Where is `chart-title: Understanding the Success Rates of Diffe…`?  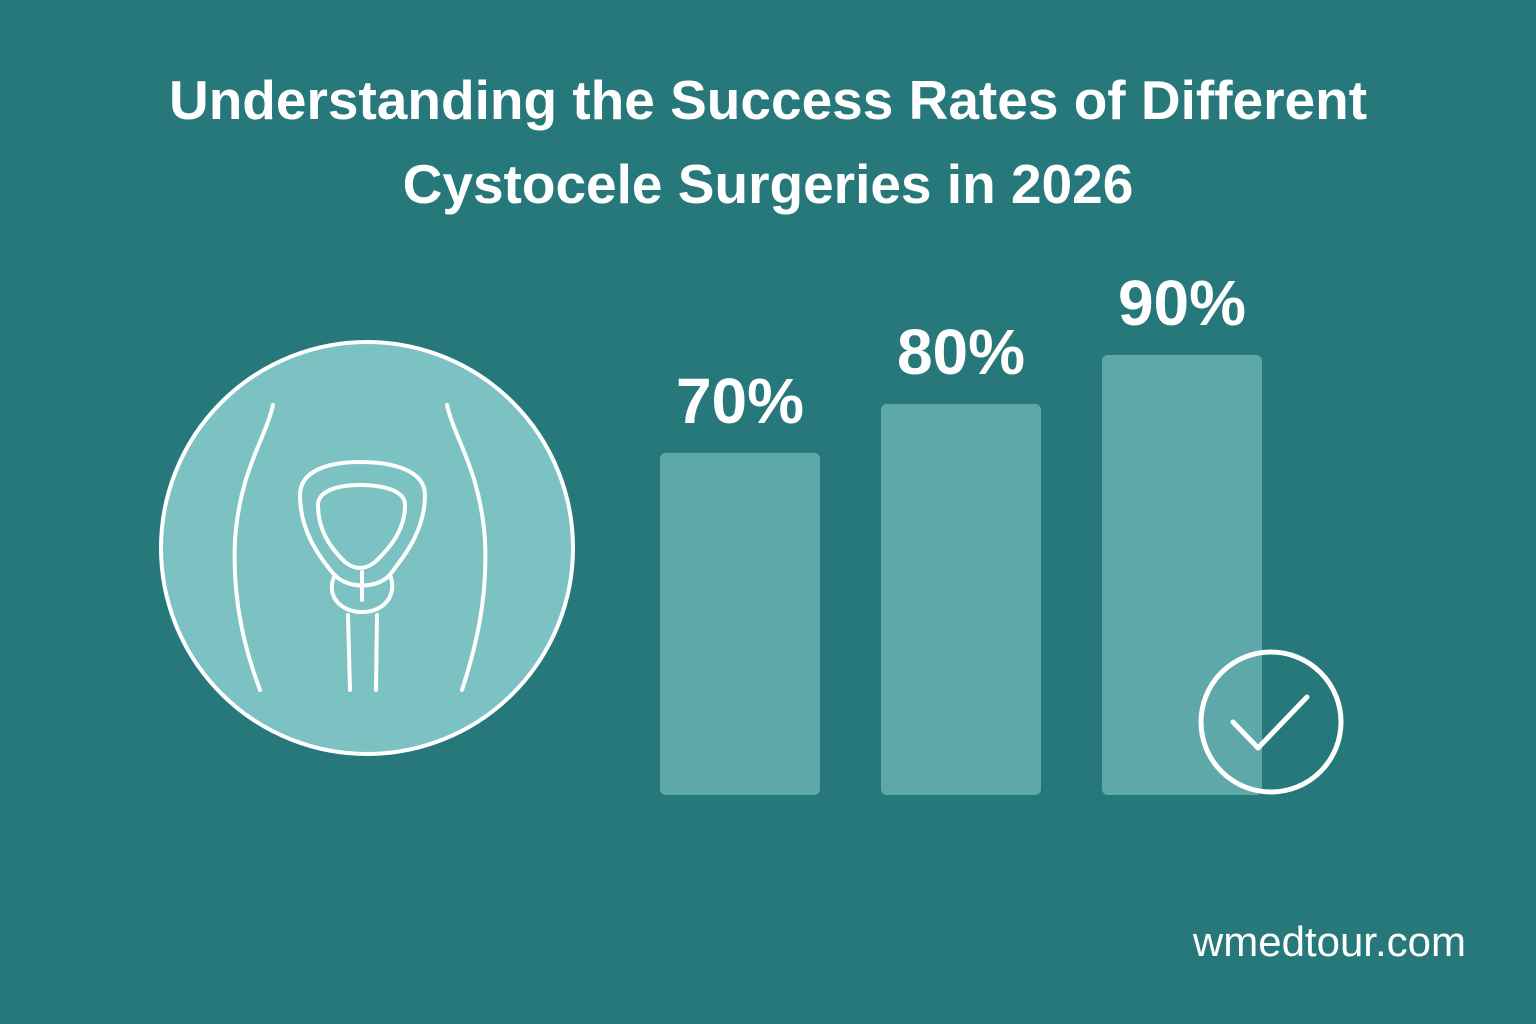 chart-title: Understanding the Success Rates of Diffe… is located at coordinates (768, 142).